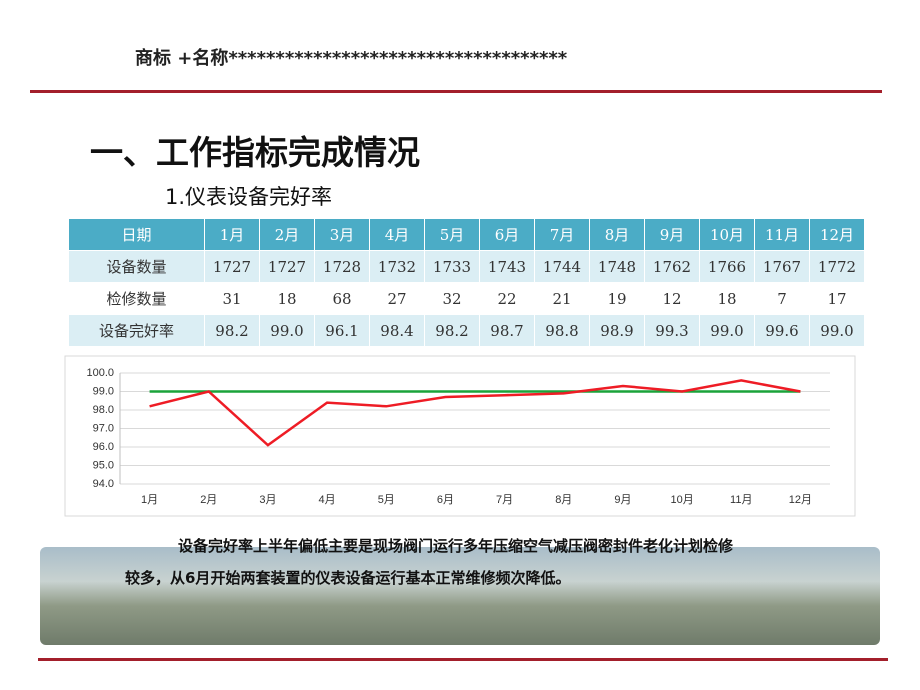  Describe the element at coordinates (397, 234) in the screenshot. I see `table-cell: 4月` at that location.